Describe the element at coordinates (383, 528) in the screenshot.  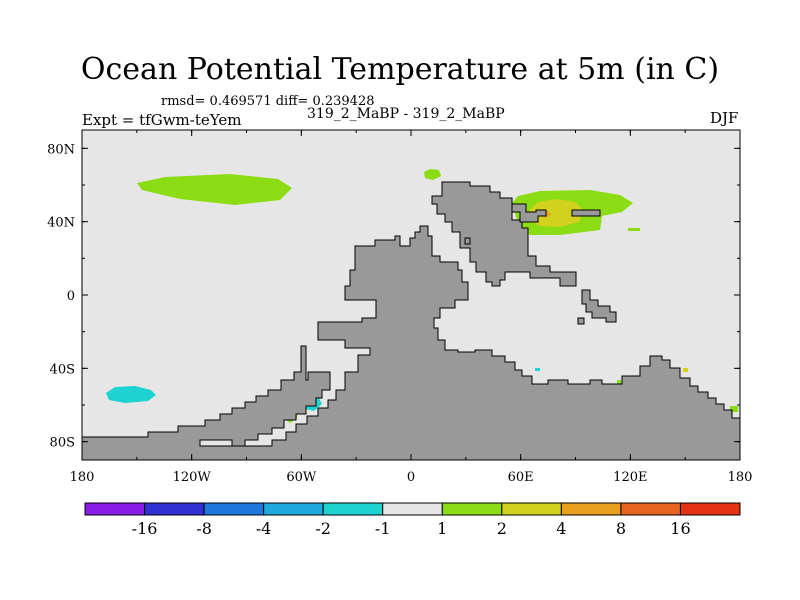
I see `colorbar-label: -1` at that location.